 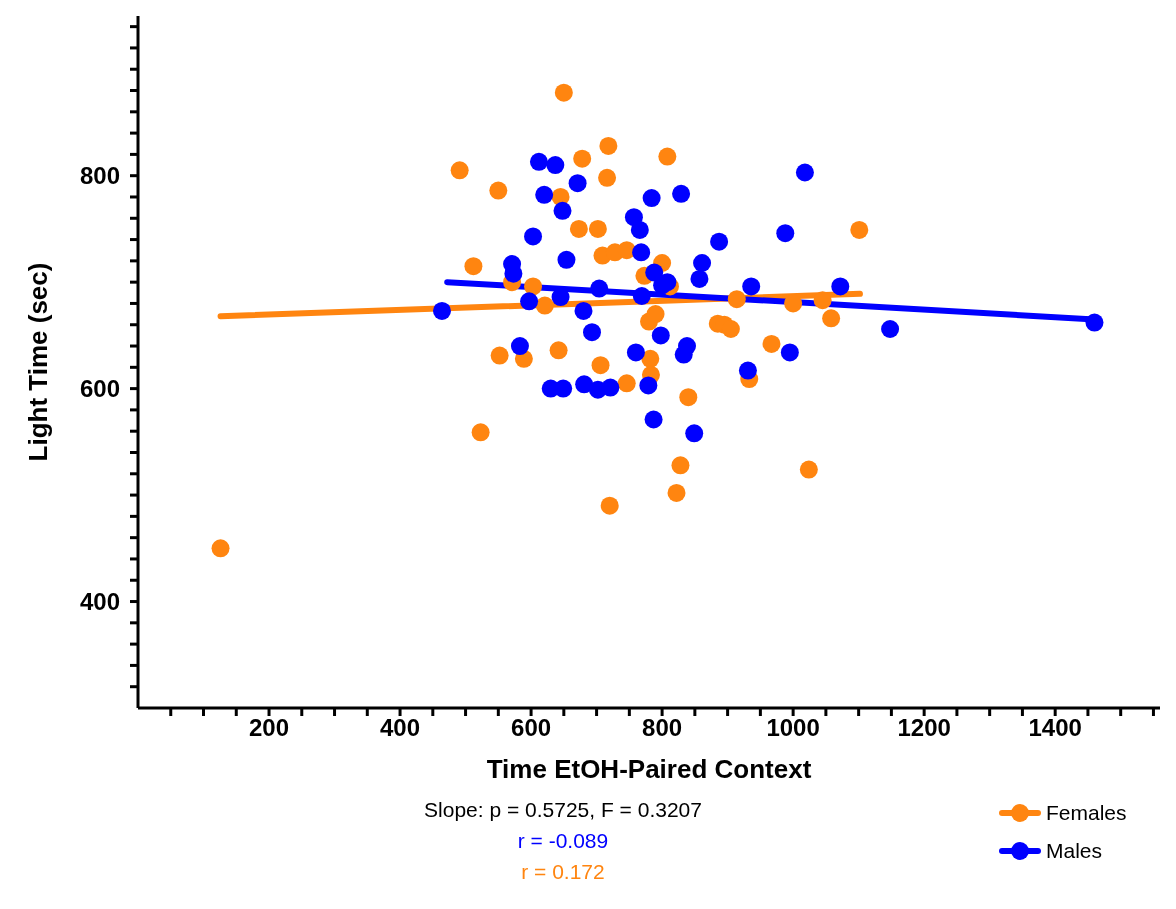 I want to click on x-tick-label: 1200, so click(x=924, y=727).